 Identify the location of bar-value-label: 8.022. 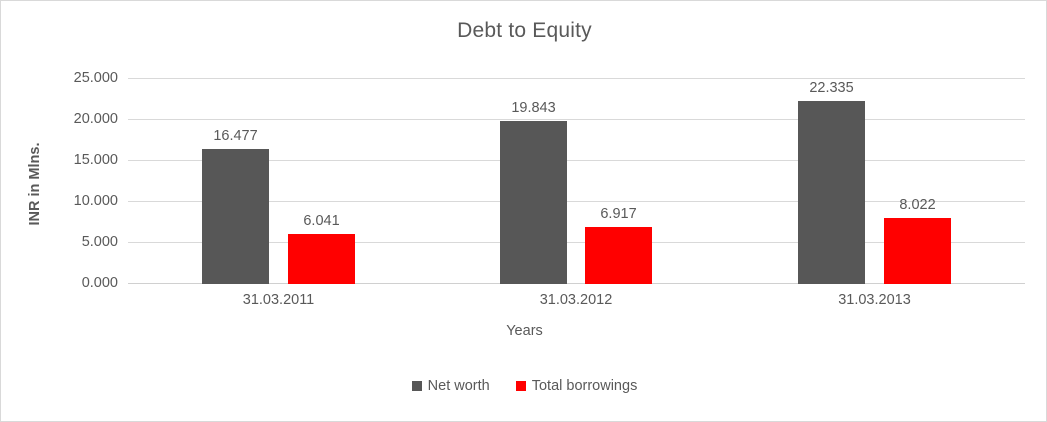
(917, 205).